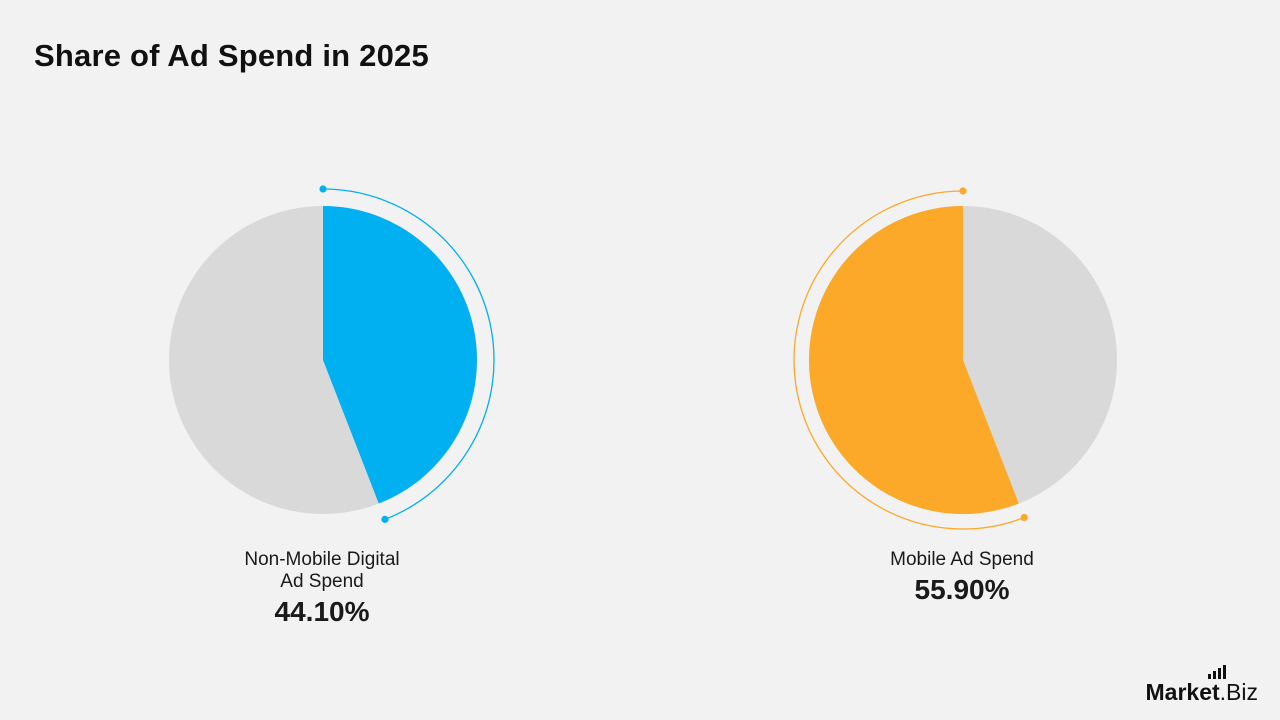 This screenshot has height=720, width=1280. Describe the element at coordinates (400, 355) in the screenshot. I see `pie-slice-non-mobile` at that location.